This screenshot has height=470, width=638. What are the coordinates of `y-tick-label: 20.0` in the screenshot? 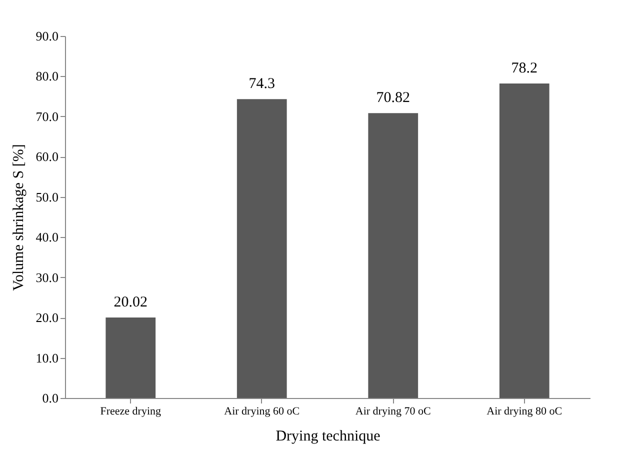 It's located at (47, 318).